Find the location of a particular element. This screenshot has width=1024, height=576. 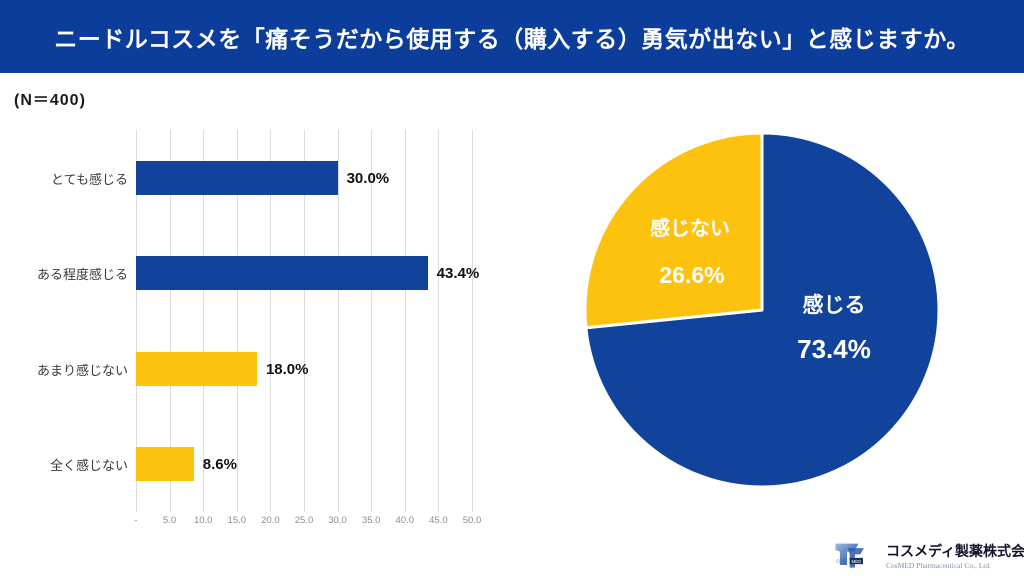

pie-slice-label: 感じる is located at coordinates (834, 305).